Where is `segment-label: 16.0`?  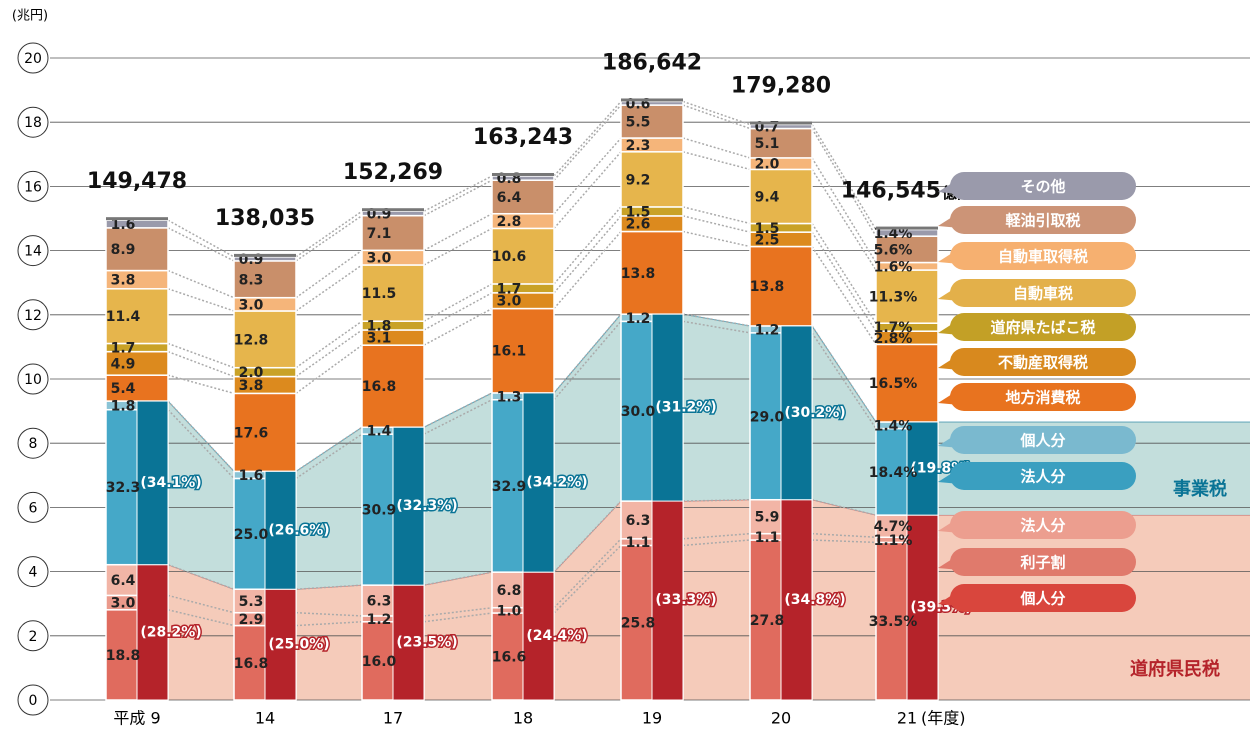
segment-label: 16.0 is located at coordinates (379, 662).